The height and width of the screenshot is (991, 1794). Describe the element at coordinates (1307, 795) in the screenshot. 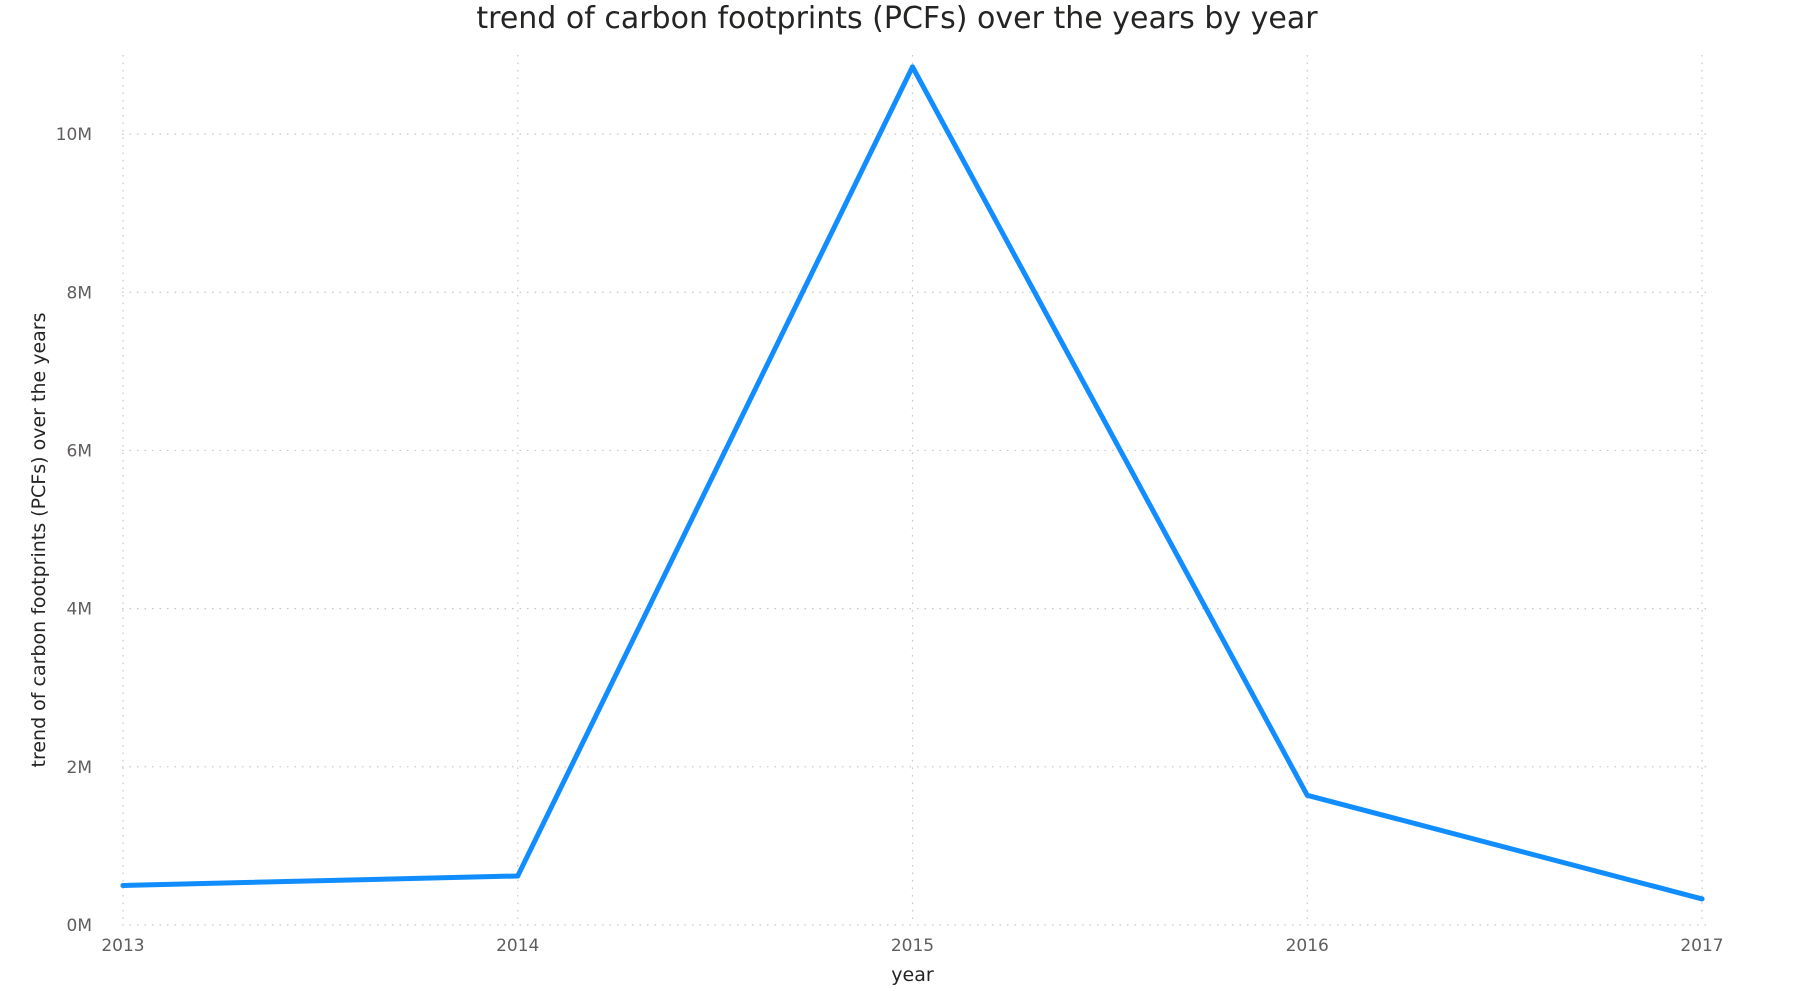

I see `data-point-2016` at that location.